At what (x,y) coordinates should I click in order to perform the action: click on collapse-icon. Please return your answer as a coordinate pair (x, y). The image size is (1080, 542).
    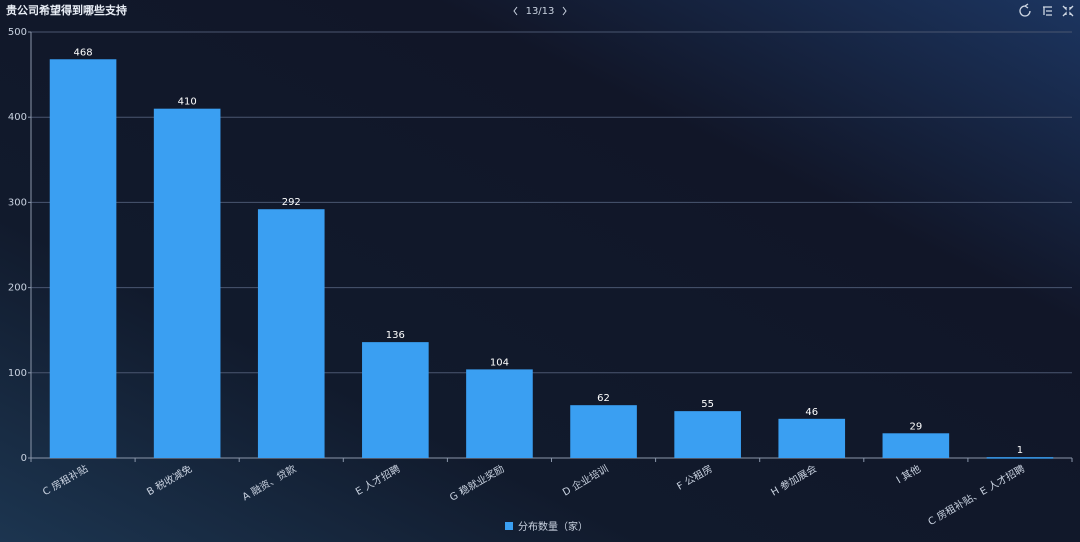
    Looking at the image, I should click on (1068, 11).